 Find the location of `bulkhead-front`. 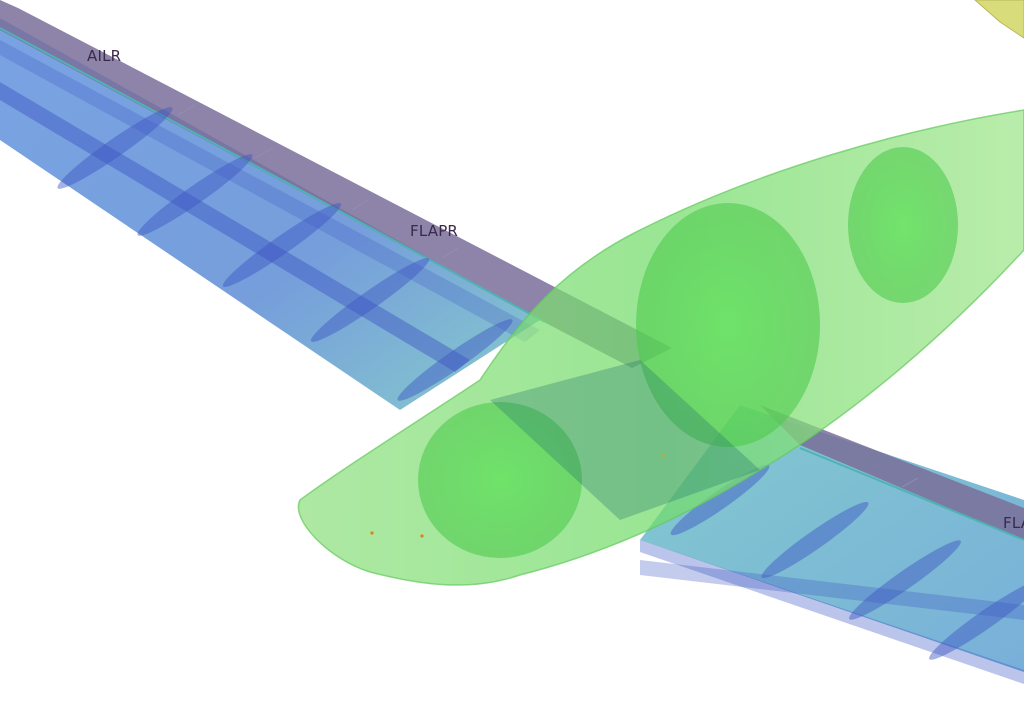

bulkhead-front is located at coordinates (500, 480).